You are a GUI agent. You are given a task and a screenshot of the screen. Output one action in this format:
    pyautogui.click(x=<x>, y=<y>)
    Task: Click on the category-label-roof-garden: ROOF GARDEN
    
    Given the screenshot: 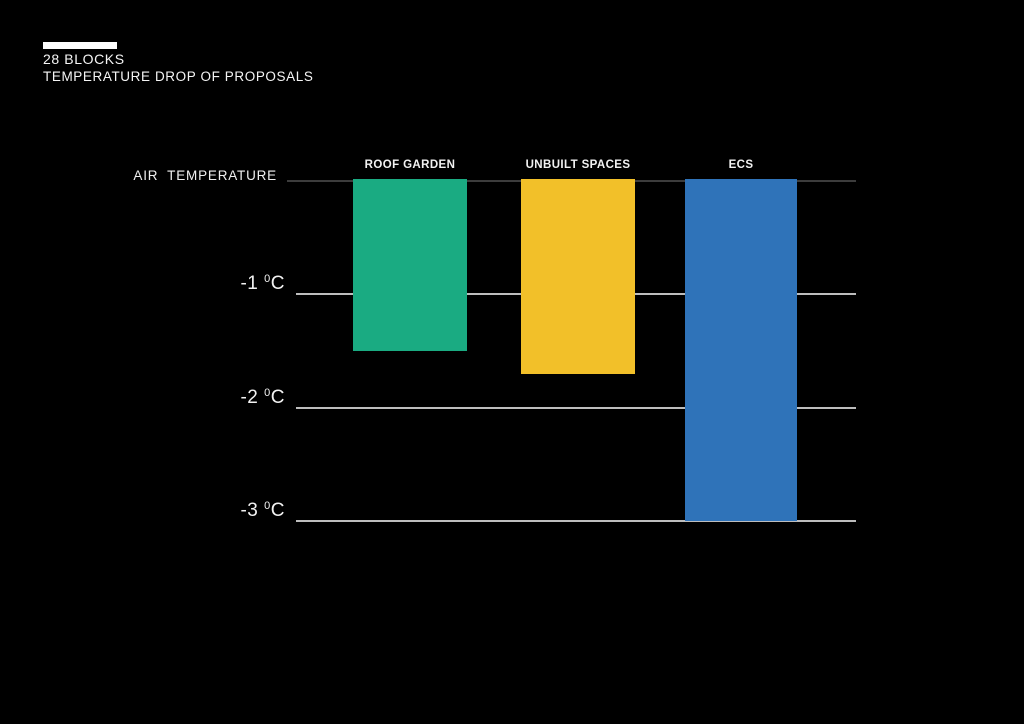 What is the action you would take?
    pyautogui.click(x=410, y=165)
    